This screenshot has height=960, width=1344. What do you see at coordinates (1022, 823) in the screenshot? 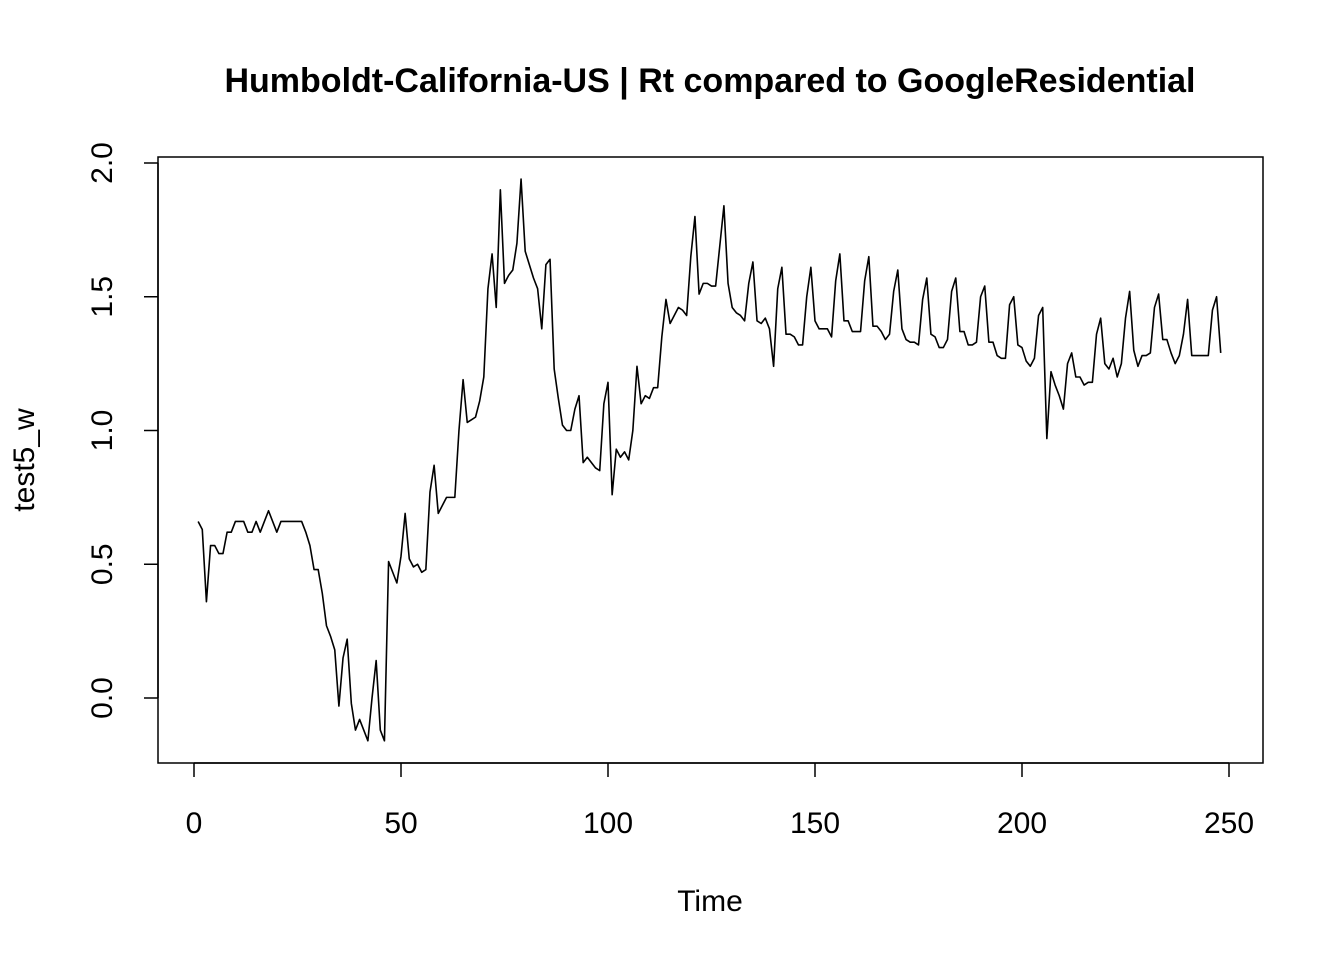
I see `x-tick-label: 200` at bounding box center [1022, 823].